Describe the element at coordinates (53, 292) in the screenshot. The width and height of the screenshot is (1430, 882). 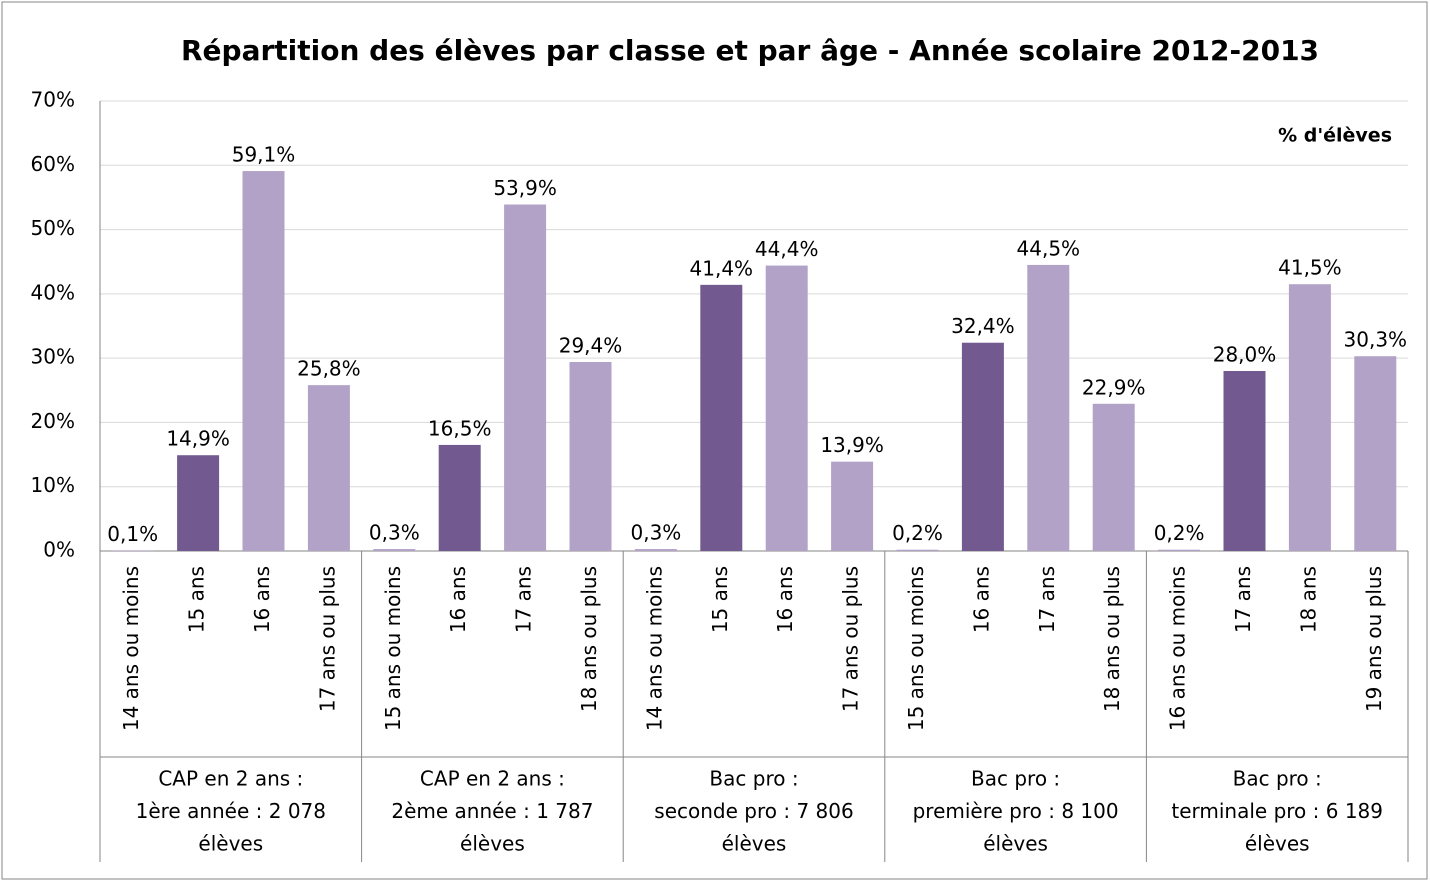
I see `y-tick-label: 40%` at that location.